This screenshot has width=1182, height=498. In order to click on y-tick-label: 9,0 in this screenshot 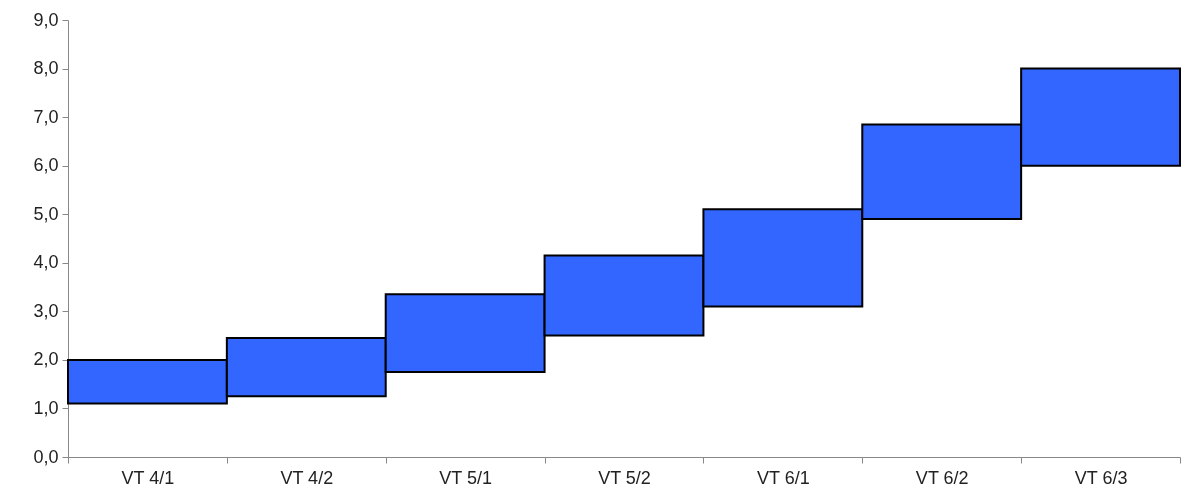, I will do `click(46, 19)`.